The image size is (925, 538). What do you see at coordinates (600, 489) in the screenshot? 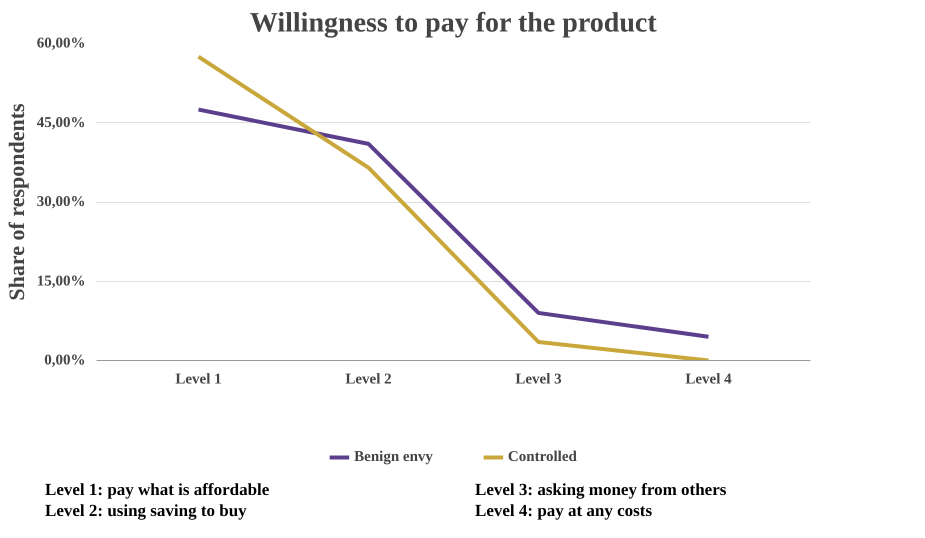
I see `text: Level 3: asking money from others` at bounding box center [600, 489].